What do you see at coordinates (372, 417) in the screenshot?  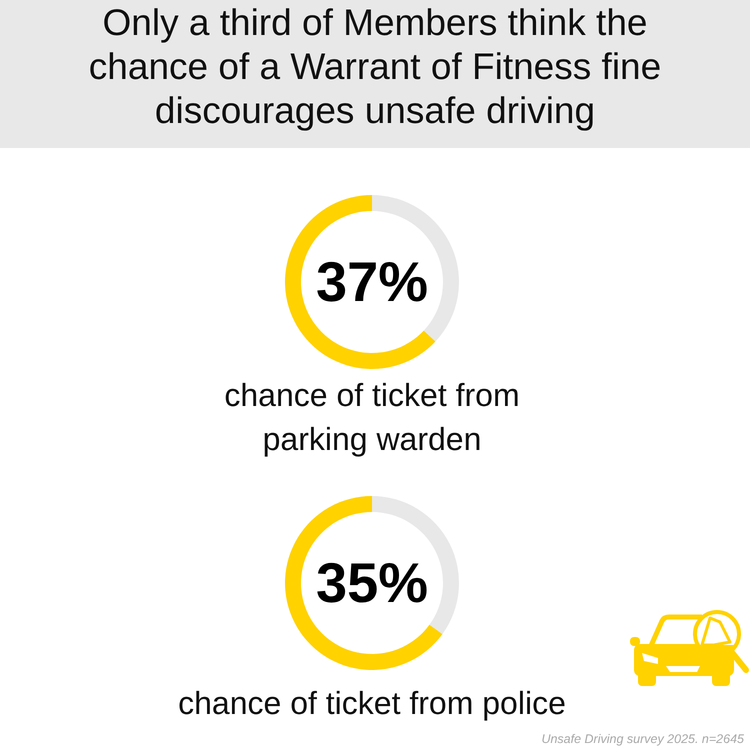 I see `text: chance of ticket from parking warden` at bounding box center [372, 417].